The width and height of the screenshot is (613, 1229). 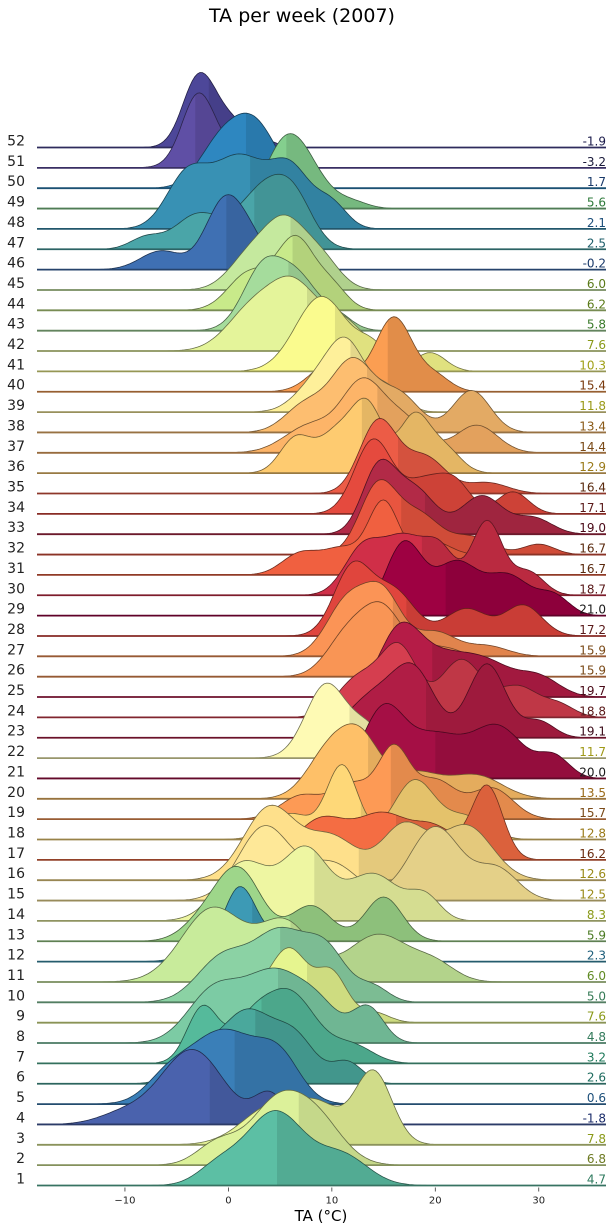 I want to click on mean-label: 12.8, so click(x=592, y=834).